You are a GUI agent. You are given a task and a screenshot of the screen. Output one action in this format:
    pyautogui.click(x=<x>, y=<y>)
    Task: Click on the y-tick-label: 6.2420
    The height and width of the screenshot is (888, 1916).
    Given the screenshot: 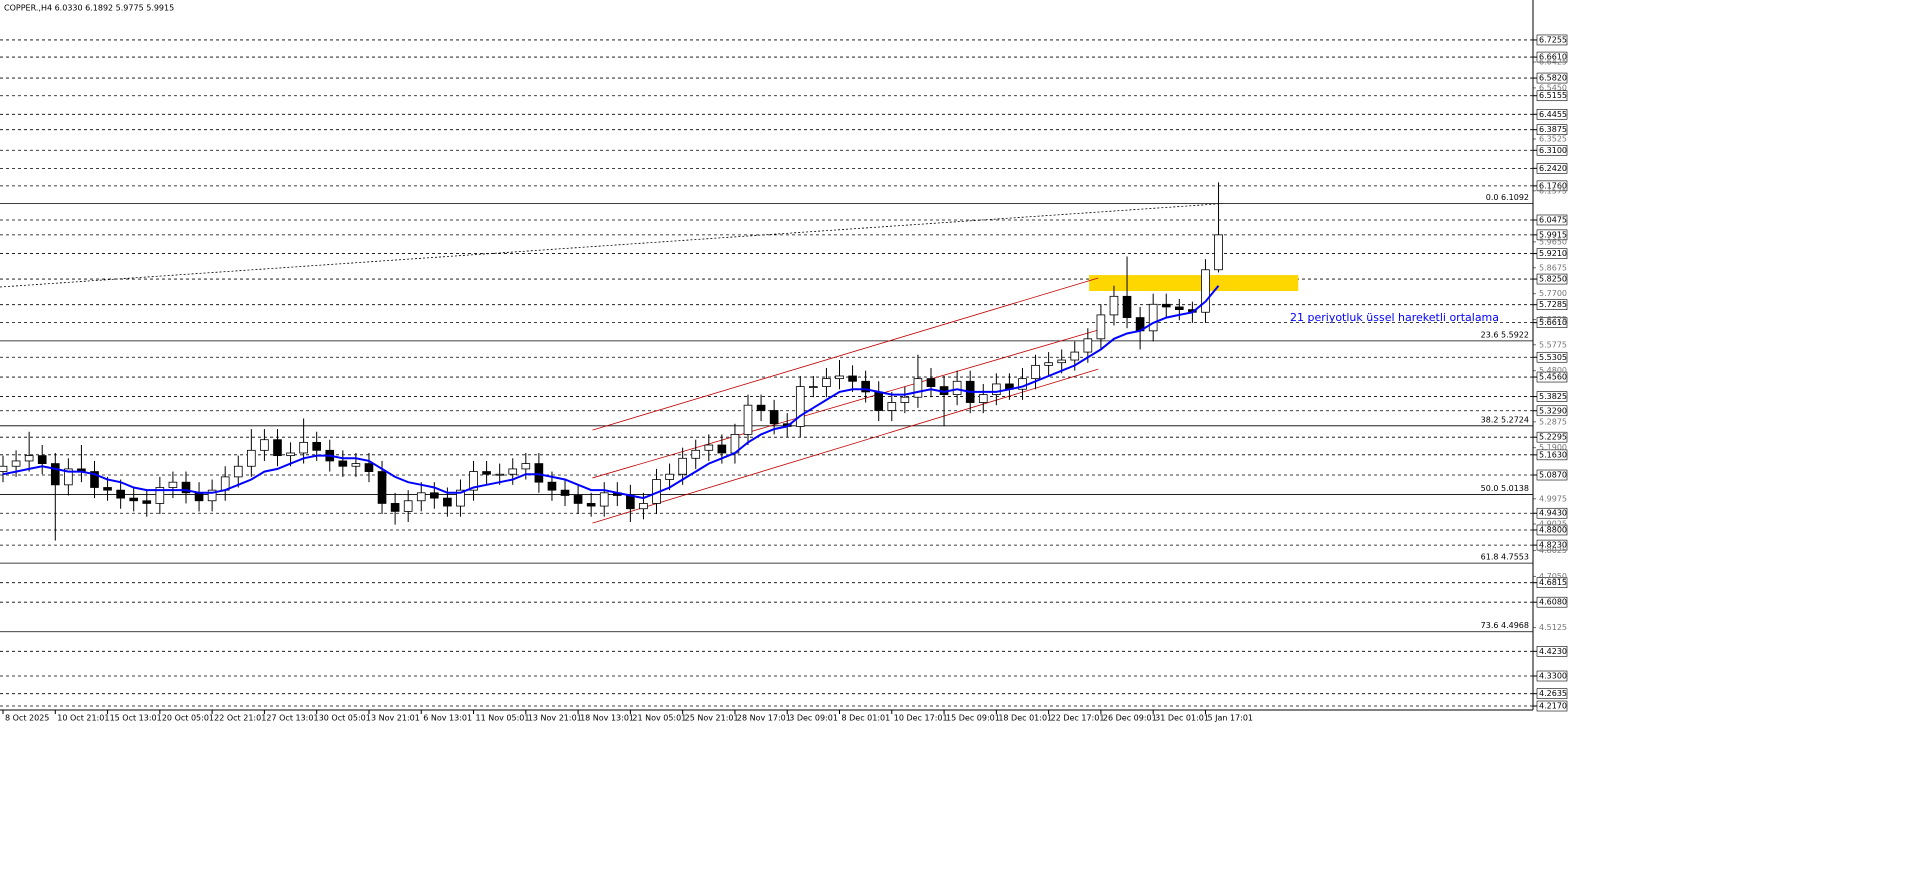 What is the action you would take?
    pyautogui.click(x=1553, y=168)
    